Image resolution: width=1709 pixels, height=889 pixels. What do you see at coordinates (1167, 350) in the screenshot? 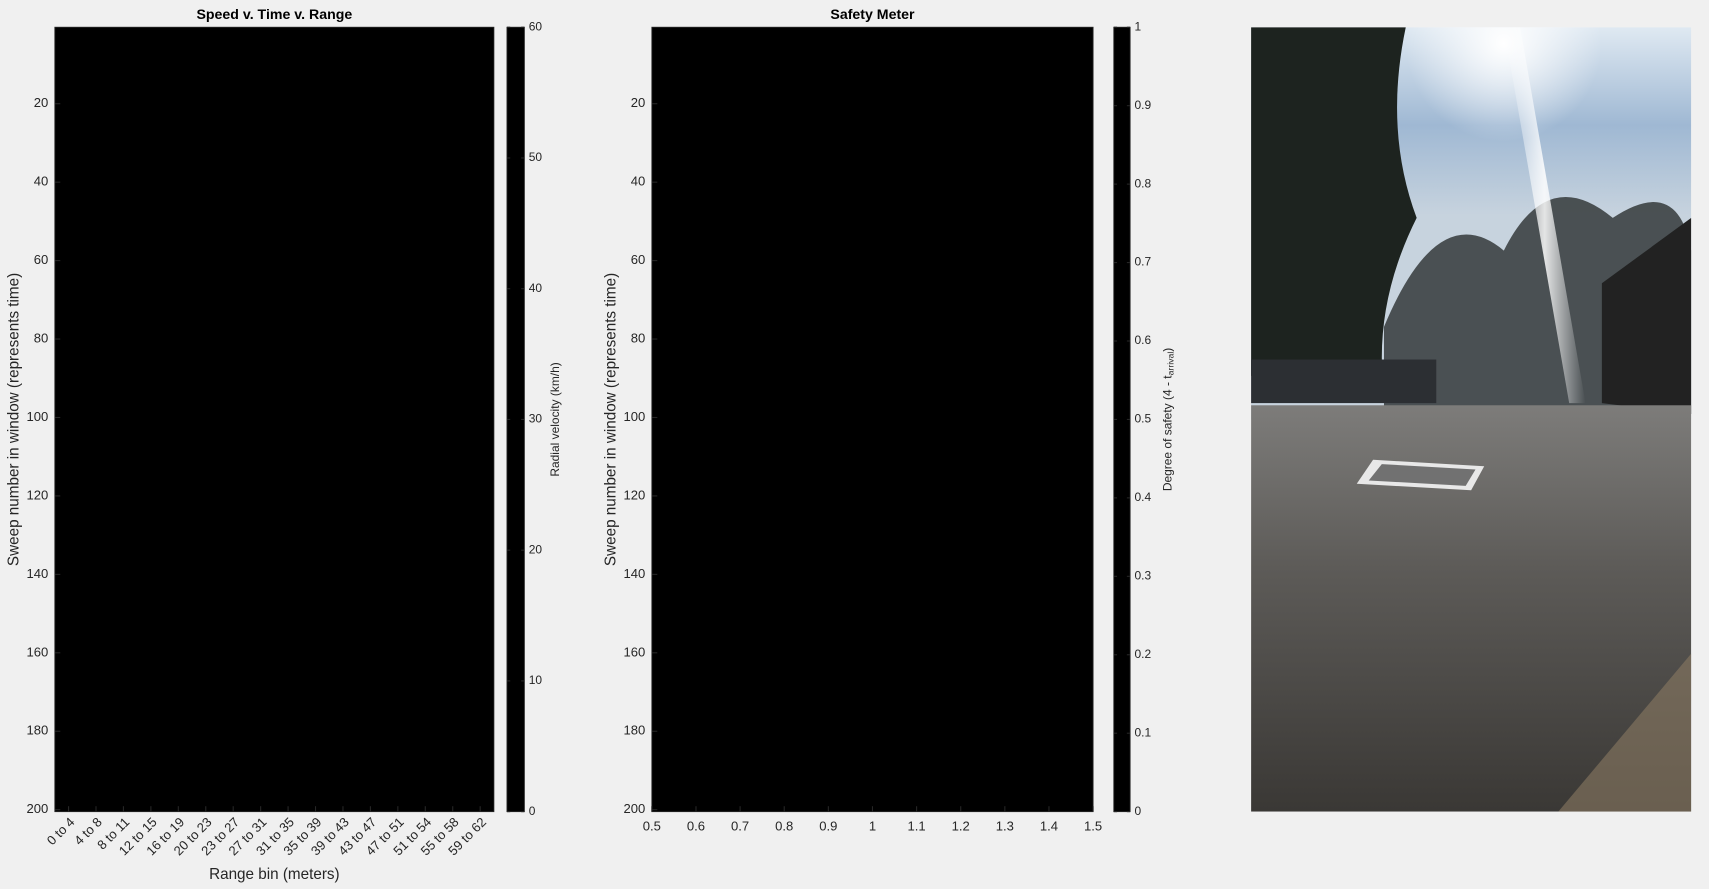
I see `colorbar-label-part: )` at bounding box center [1167, 350].